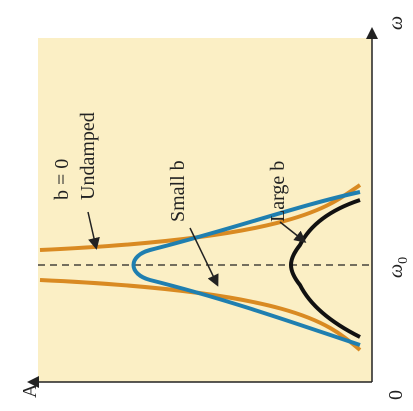 Image resolution: width=413 pixels, height=411 pixels. Describe the element at coordinates (325, 268) in the screenshot. I see `large-damping-curve` at that location.